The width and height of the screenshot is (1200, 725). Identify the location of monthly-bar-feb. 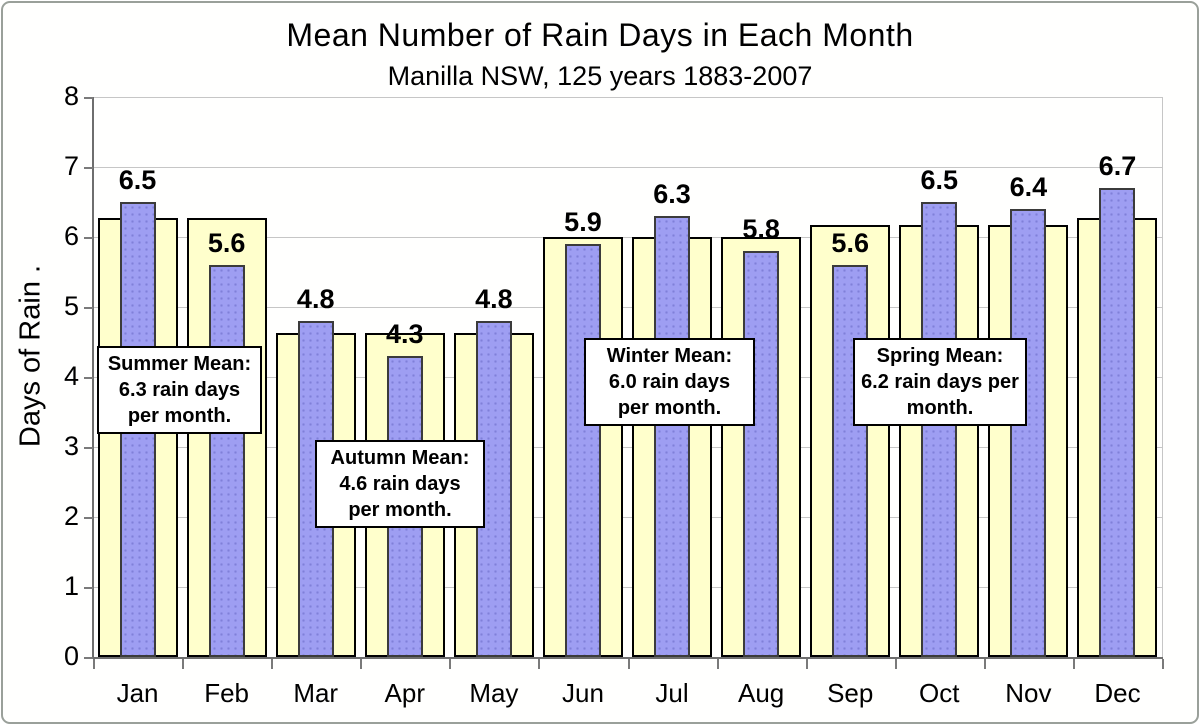
(226, 461).